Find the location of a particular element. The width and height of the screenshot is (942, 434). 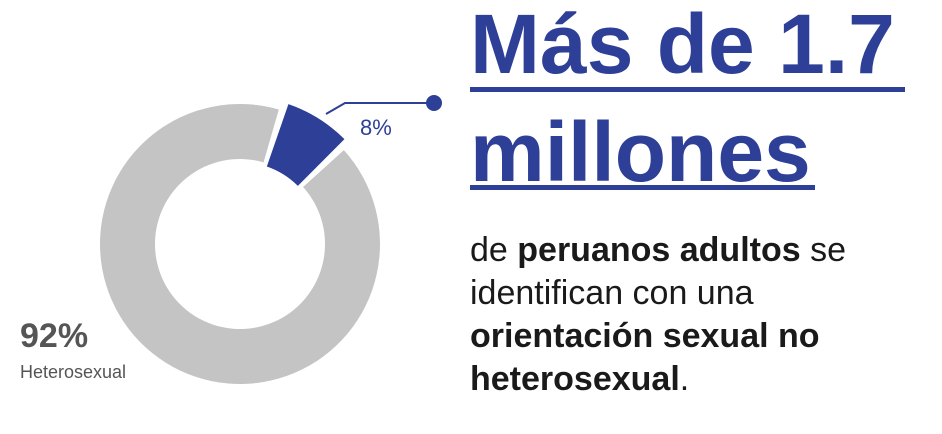

description-part-1: de is located at coordinates (494, 250).